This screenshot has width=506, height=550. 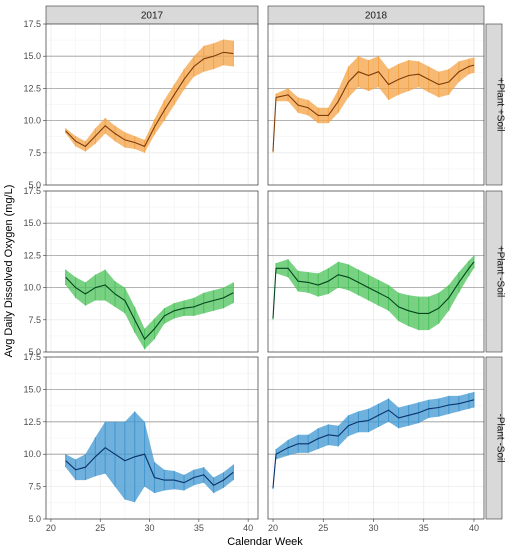 I want to click on facet-label-row: +Plant -Soil, so click(x=500, y=271).